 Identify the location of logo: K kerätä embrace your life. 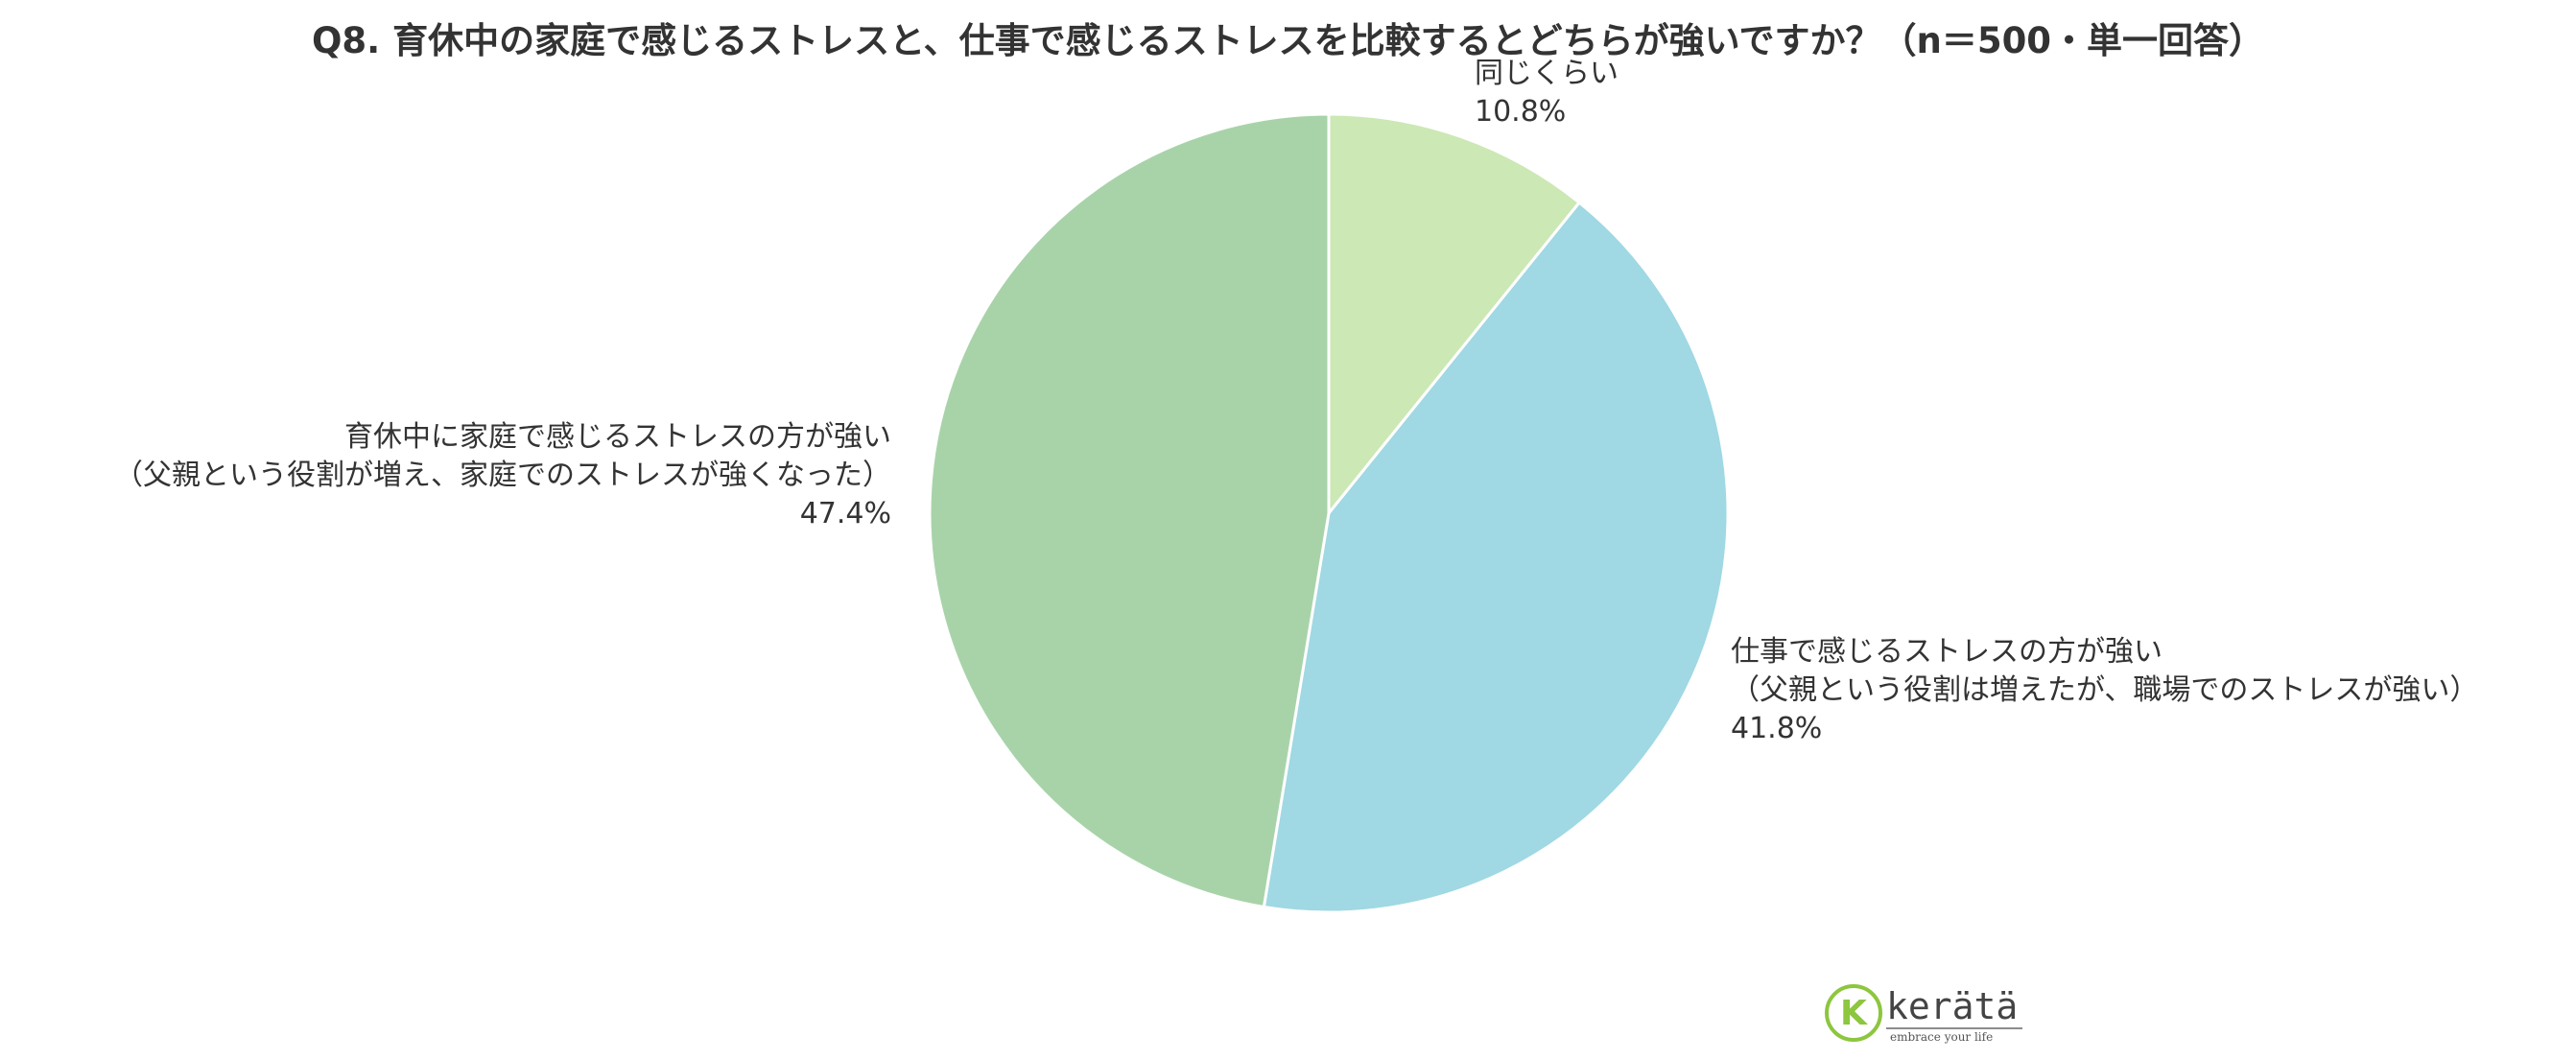
(1924, 1014).